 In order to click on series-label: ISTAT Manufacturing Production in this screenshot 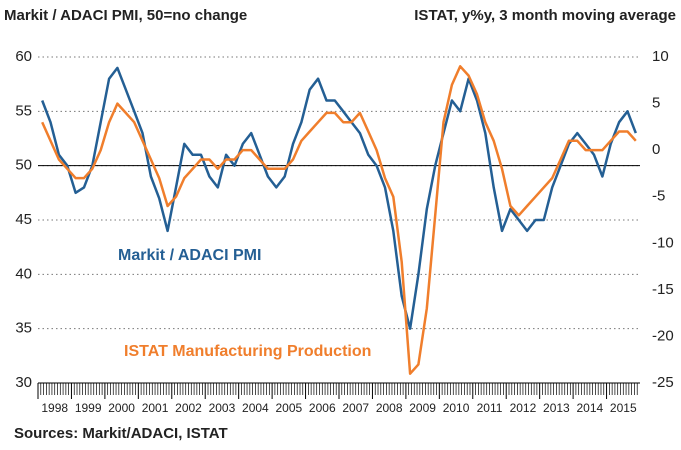, I will do `click(247, 351)`.